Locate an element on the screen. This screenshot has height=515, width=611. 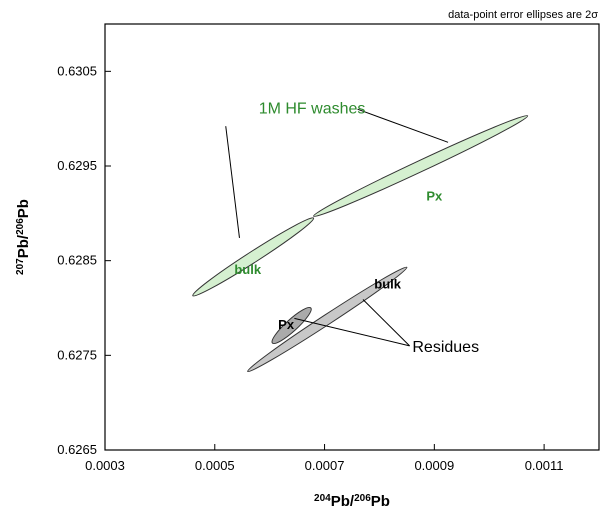
y-axis-label-base1: Pb/ is located at coordinates (23, 246).